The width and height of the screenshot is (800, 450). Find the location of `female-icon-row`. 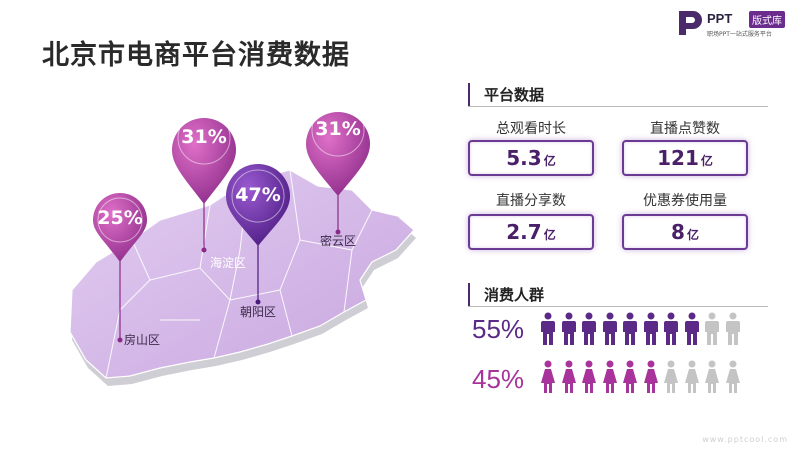

female-icon-row is located at coordinates (640, 378).